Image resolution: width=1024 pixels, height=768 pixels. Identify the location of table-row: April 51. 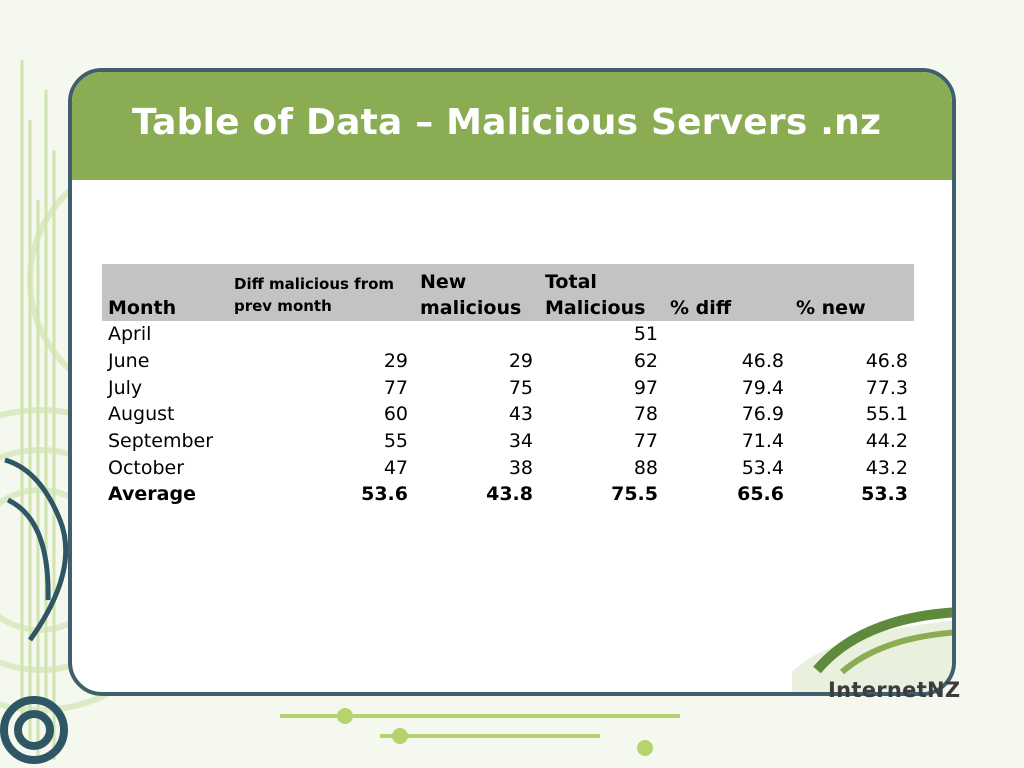
(508, 334).